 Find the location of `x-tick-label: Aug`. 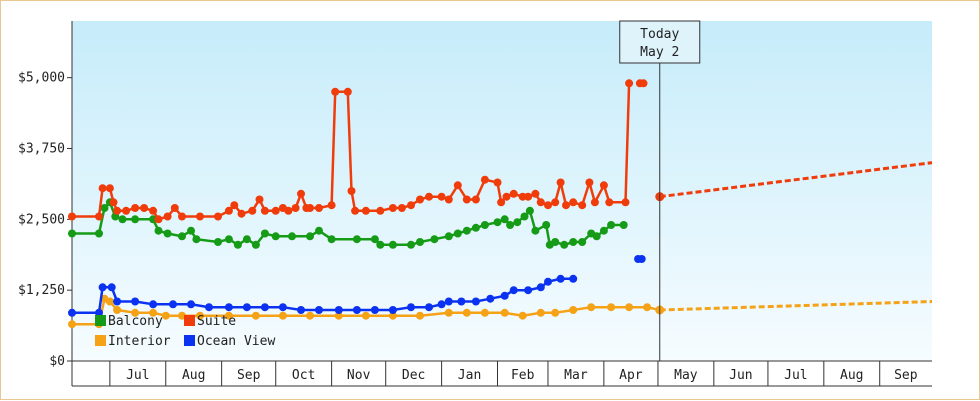

x-tick-label: Aug is located at coordinates (193, 375).